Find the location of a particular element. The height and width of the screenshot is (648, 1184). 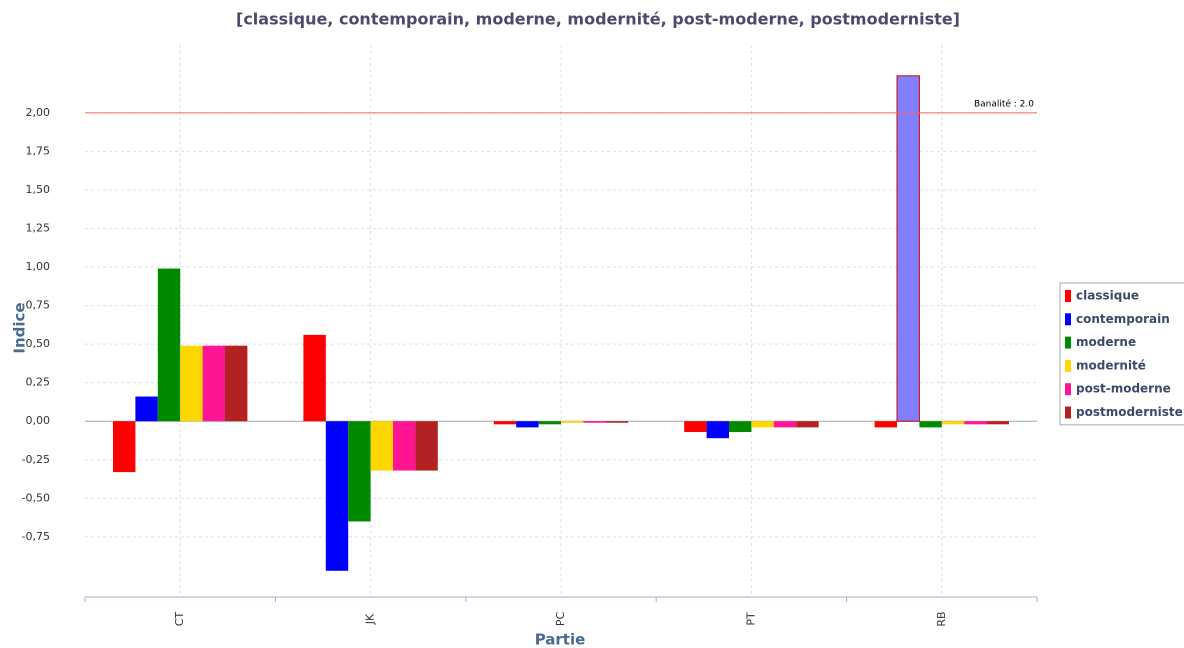

y-tick-label: -0,25 is located at coordinates (36, 459).